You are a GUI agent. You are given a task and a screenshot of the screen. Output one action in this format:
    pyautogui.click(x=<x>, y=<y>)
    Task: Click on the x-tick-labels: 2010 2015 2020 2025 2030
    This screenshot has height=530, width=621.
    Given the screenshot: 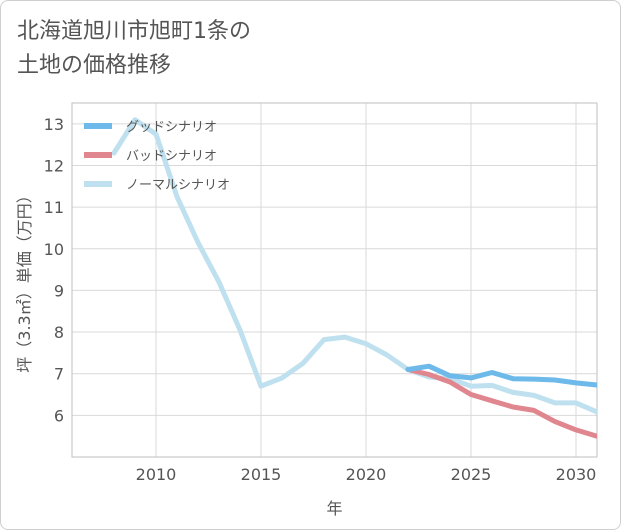 What is the action you would take?
    pyautogui.click(x=366, y=474)
    